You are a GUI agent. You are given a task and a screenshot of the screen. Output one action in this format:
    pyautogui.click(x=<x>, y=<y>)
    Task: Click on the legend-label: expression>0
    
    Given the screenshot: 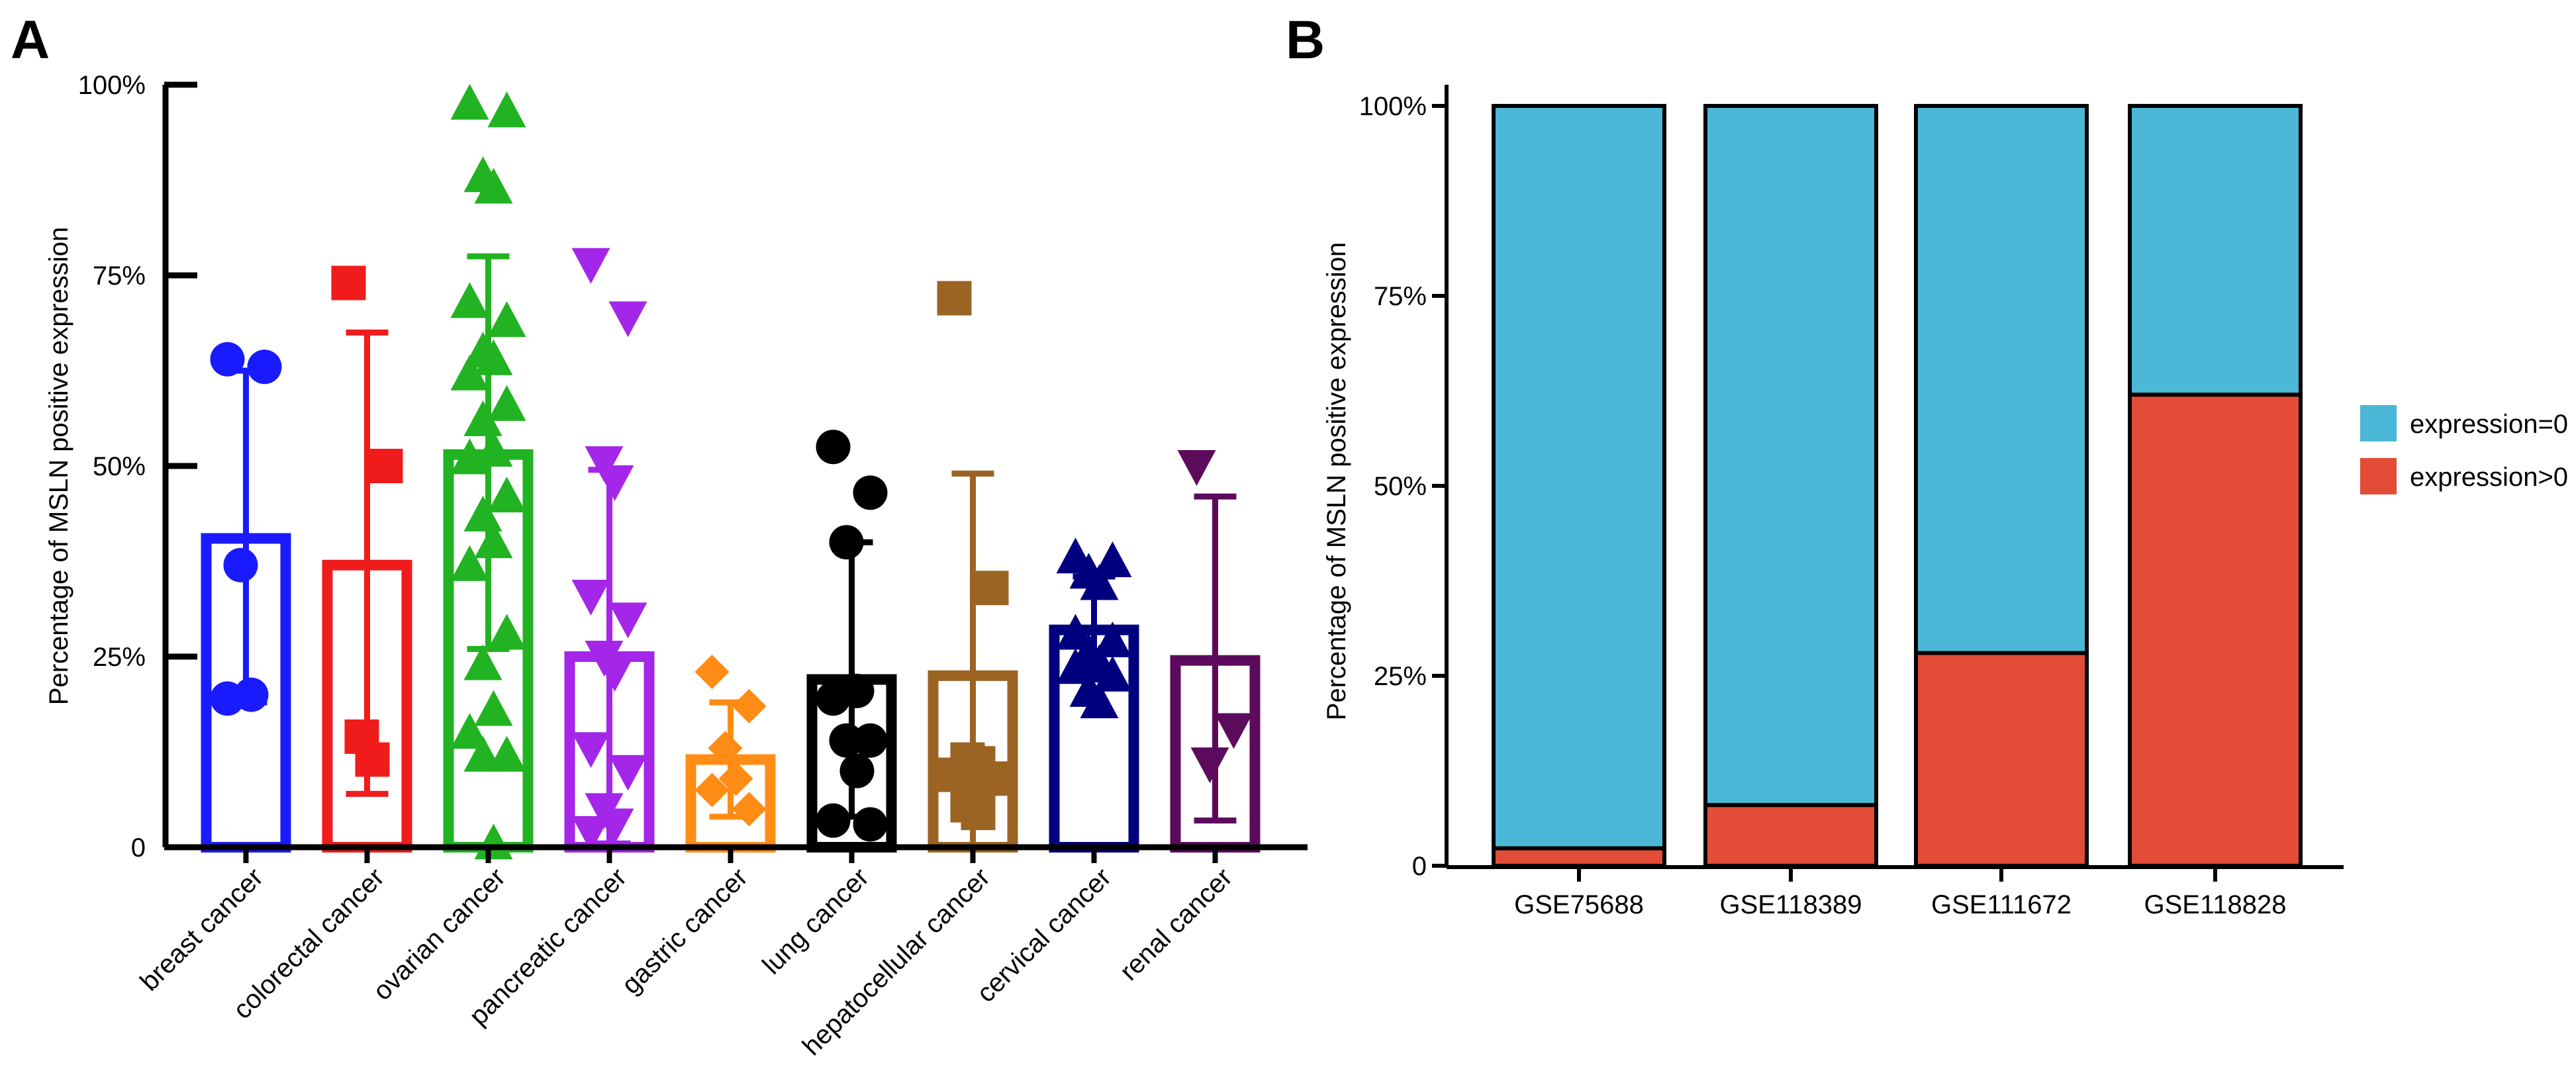 What is the action you would take?
    pyautogui.click(x=2489, y=477)
    